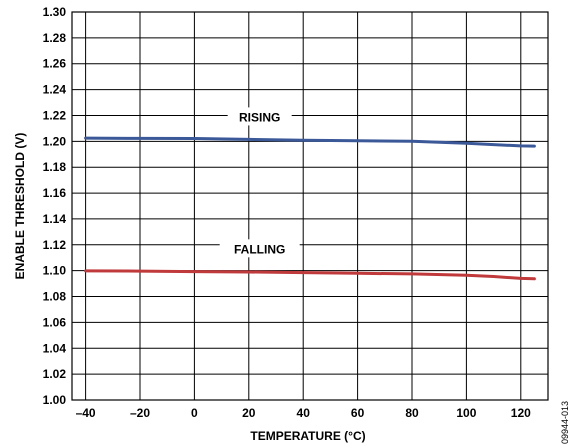 The image size is (573, 446). I want to click on y-tick-label: 1.08, so click(55, 297).